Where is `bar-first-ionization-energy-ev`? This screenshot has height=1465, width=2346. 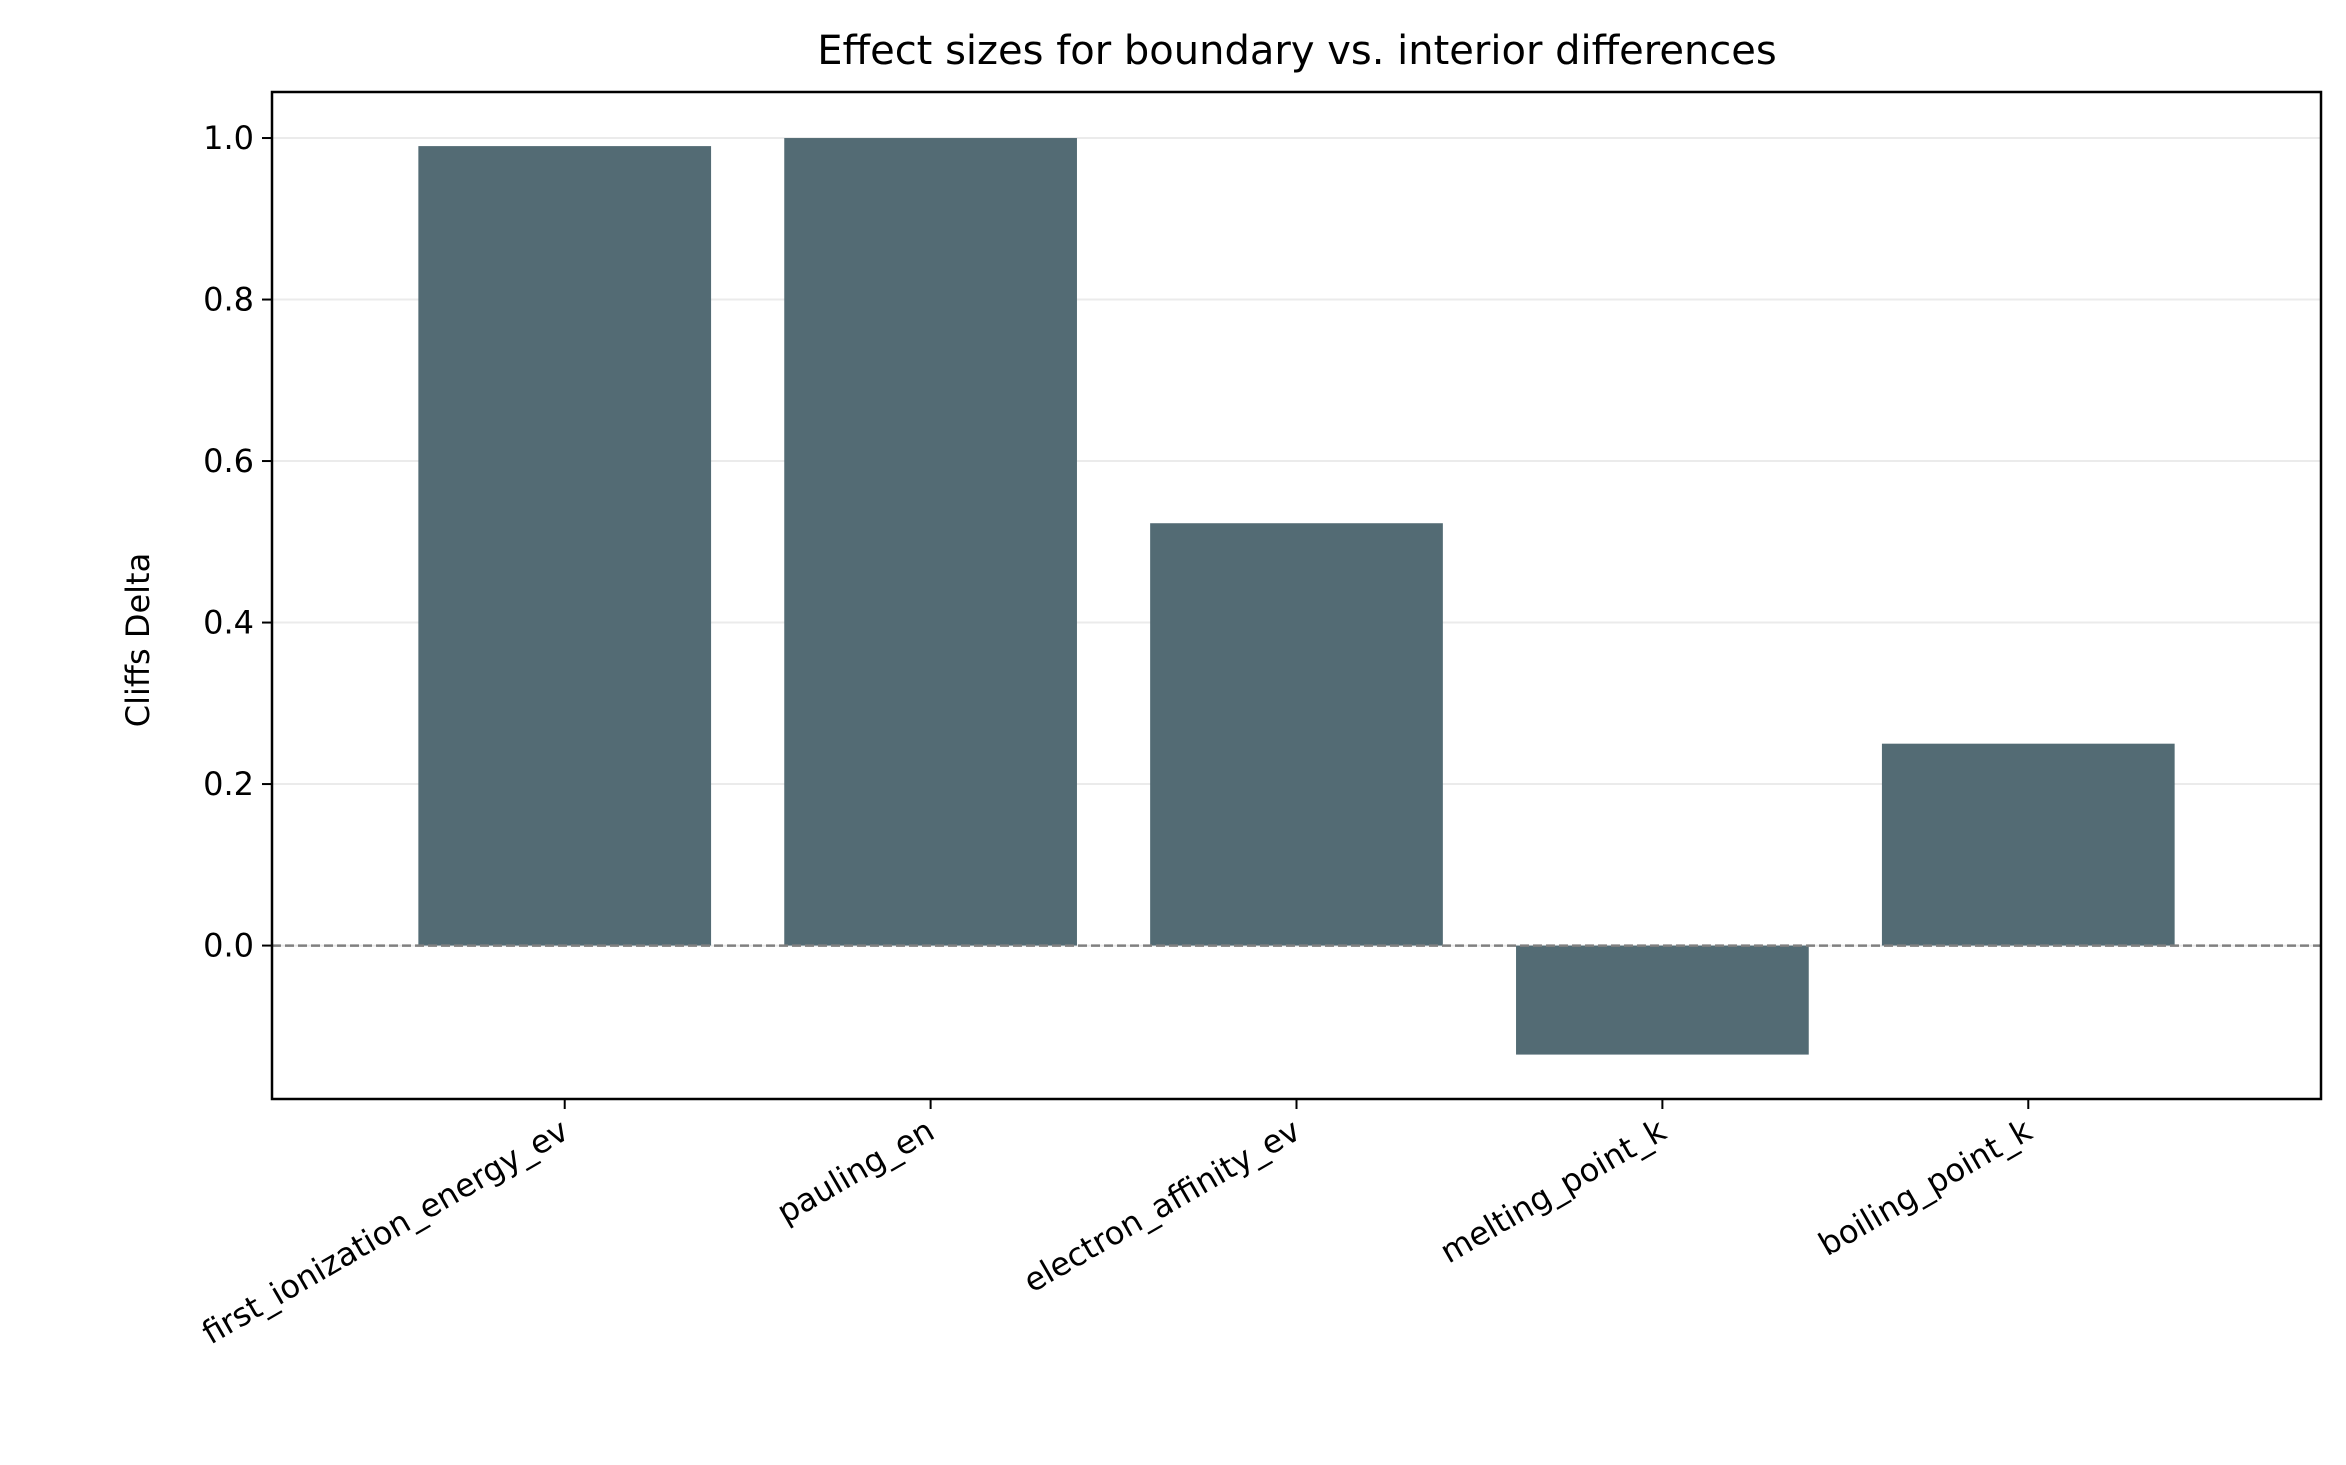 bar-first-ionization-energy-ev is located at coordinates (565, 546).